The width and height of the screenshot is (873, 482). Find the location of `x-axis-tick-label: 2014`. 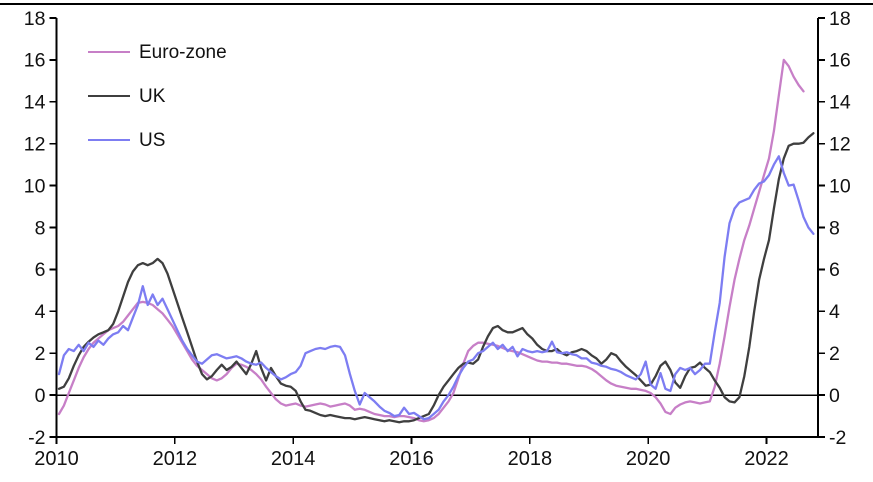

x-axis-tick-label: 2014 is located at coordinates (293, 459).